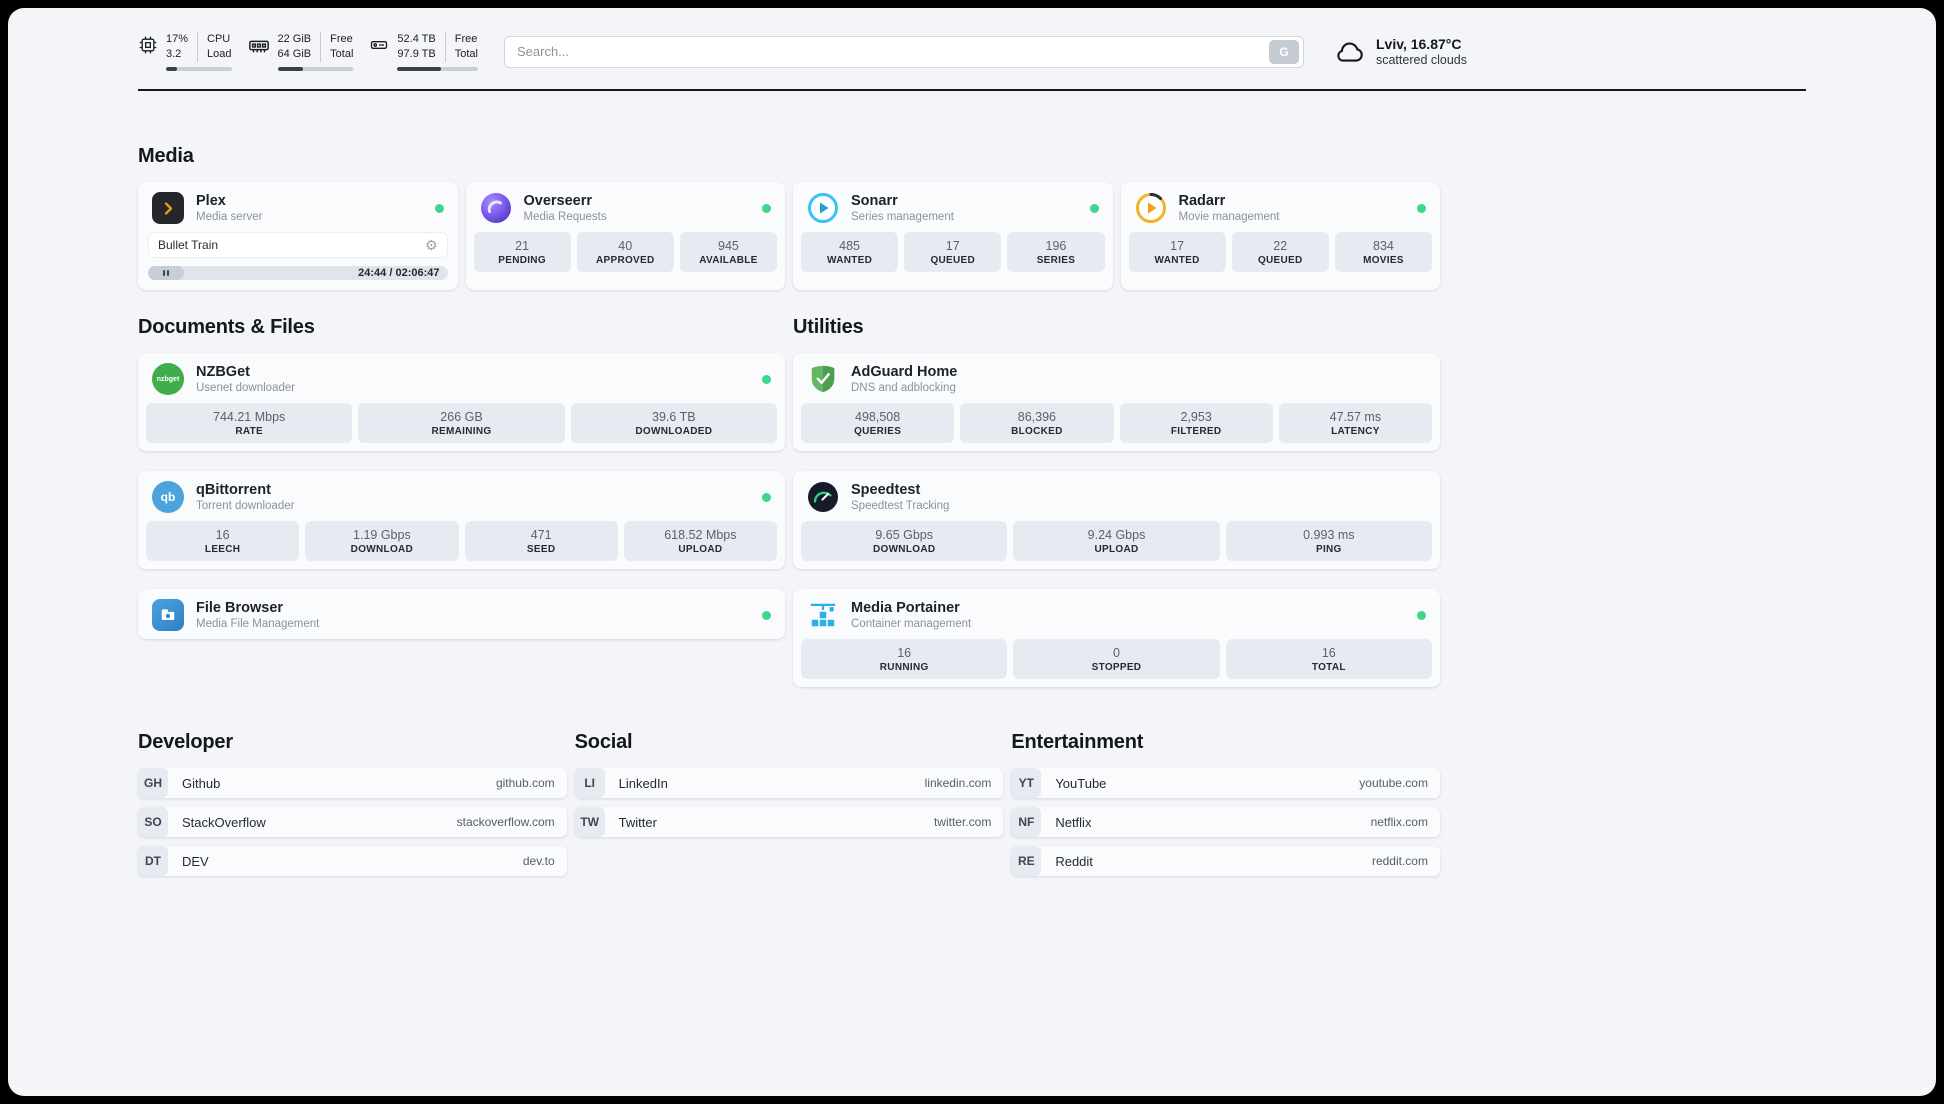  Describe the element at coordinates (789, 783) in the screenshot. I see `link-linkedin: LI LinkedIn linkedin.com` at that location.